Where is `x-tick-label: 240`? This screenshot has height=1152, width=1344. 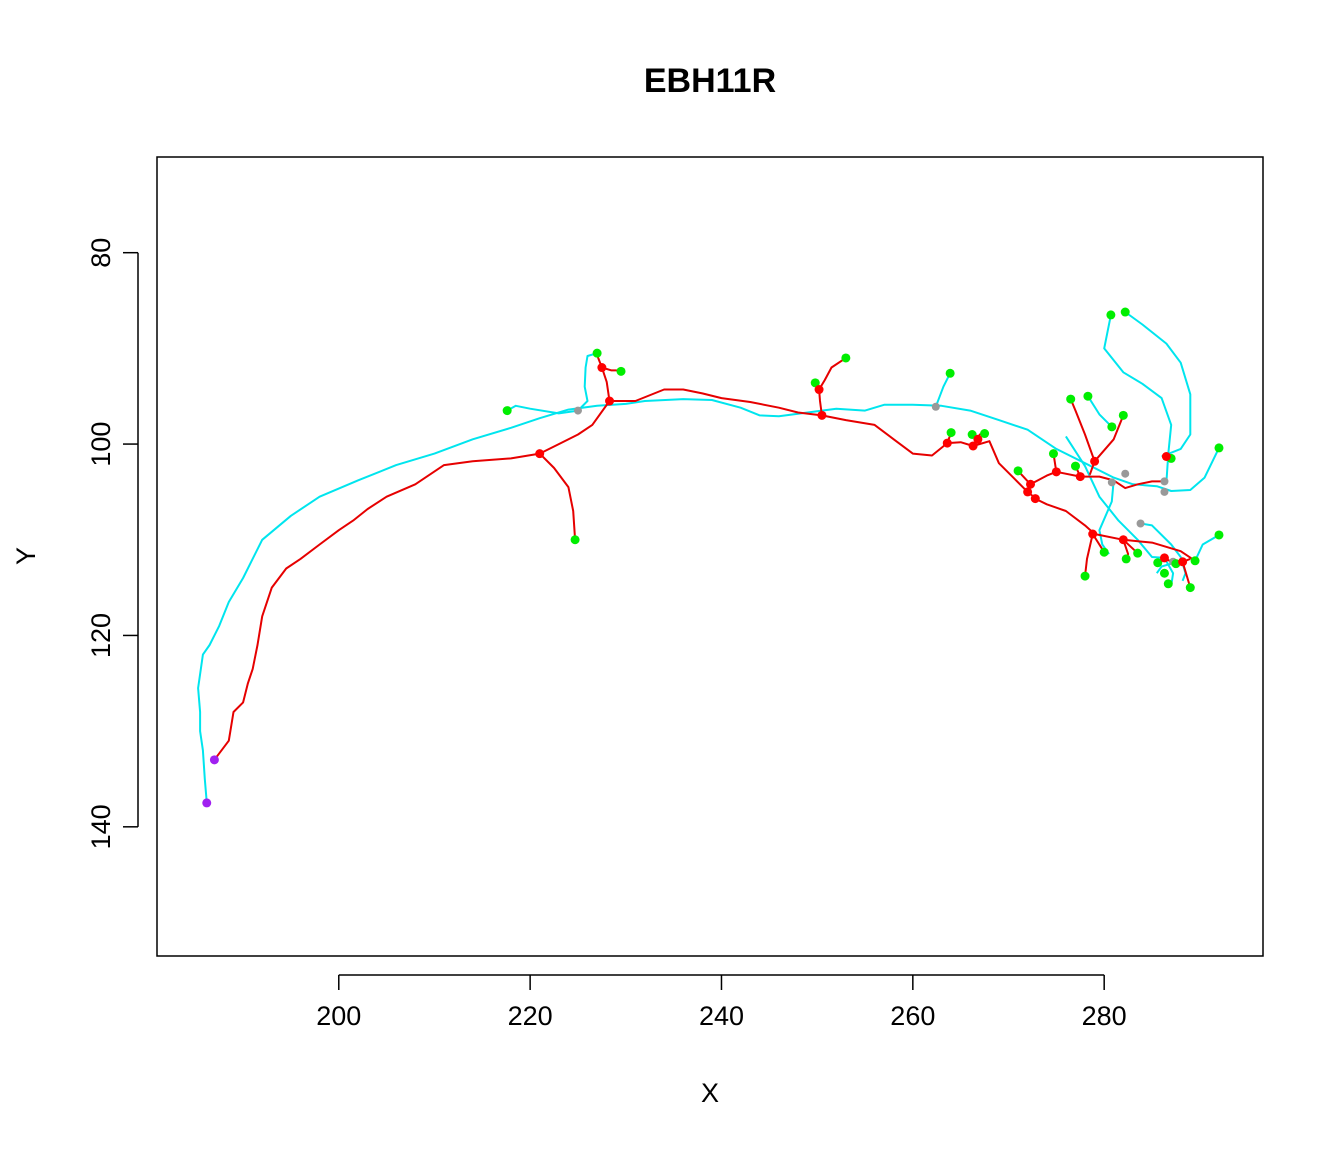
x-tick-label: 240 is located at coordinates (721, 1016).